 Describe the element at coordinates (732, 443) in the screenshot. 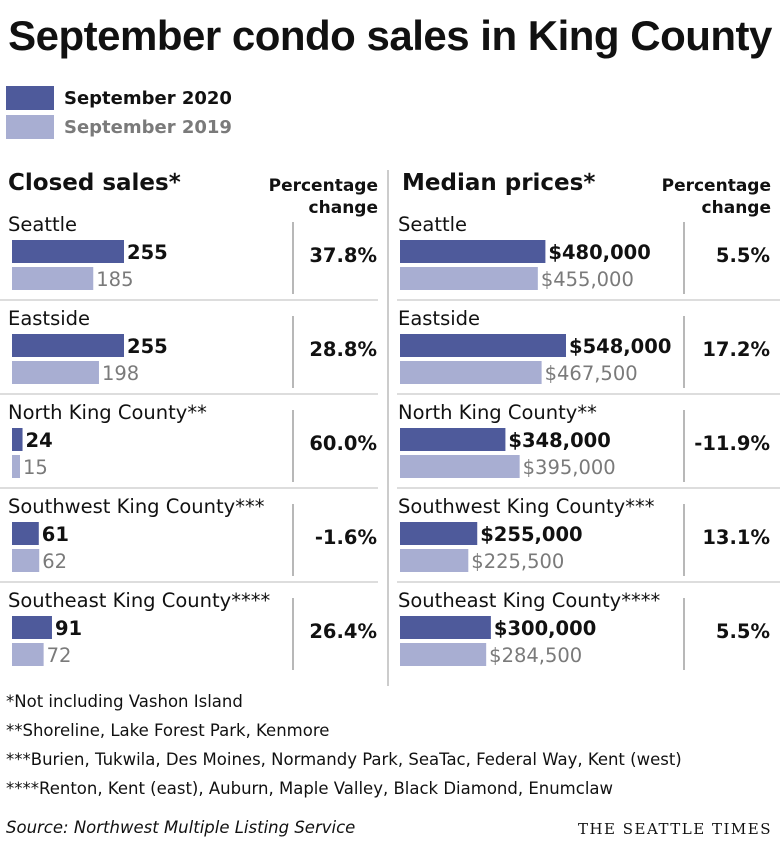

I see `pct-change-north-king-county-price: -11.9%` at that location.